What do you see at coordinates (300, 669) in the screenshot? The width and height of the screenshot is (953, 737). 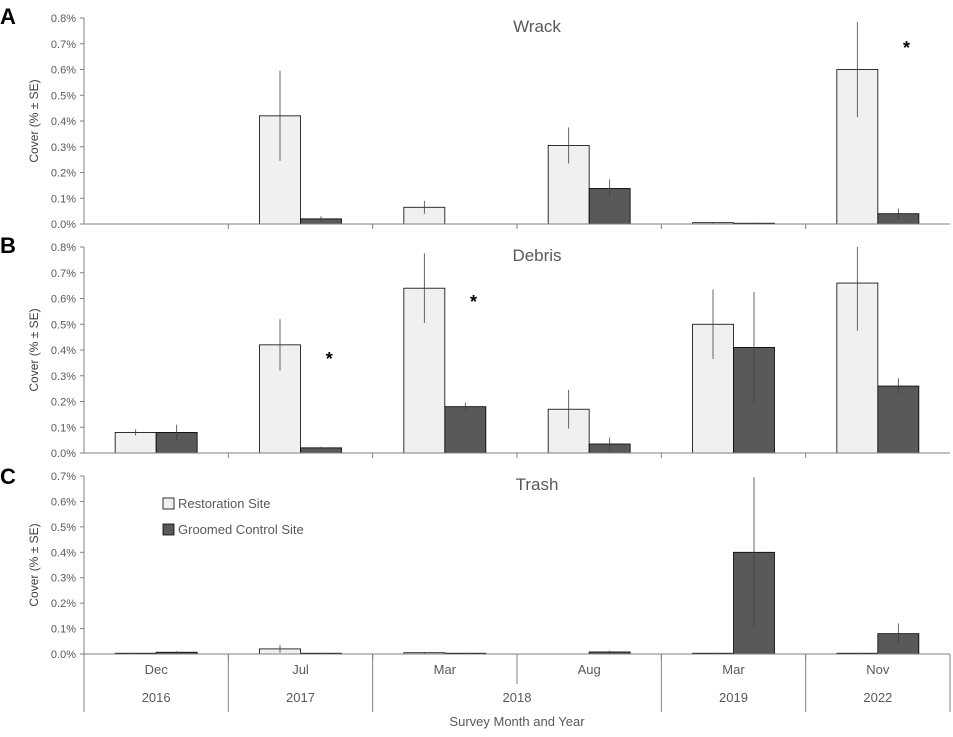 I see `x-month-label: Jul` at bounding box center [300, 669].